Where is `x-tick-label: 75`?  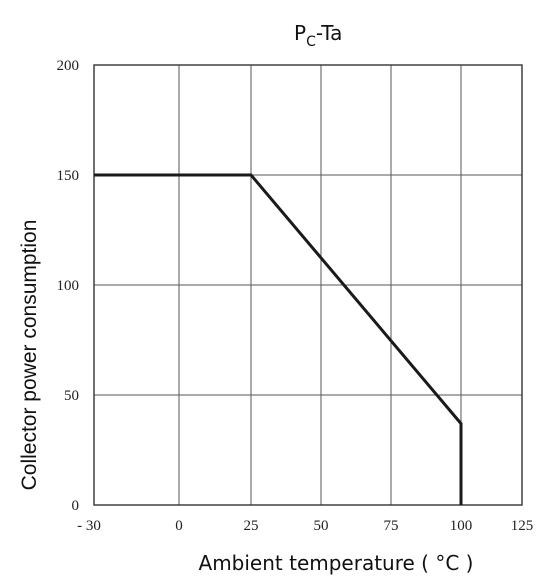 x-tick-label: 75 is located at coordinates (391, 526).